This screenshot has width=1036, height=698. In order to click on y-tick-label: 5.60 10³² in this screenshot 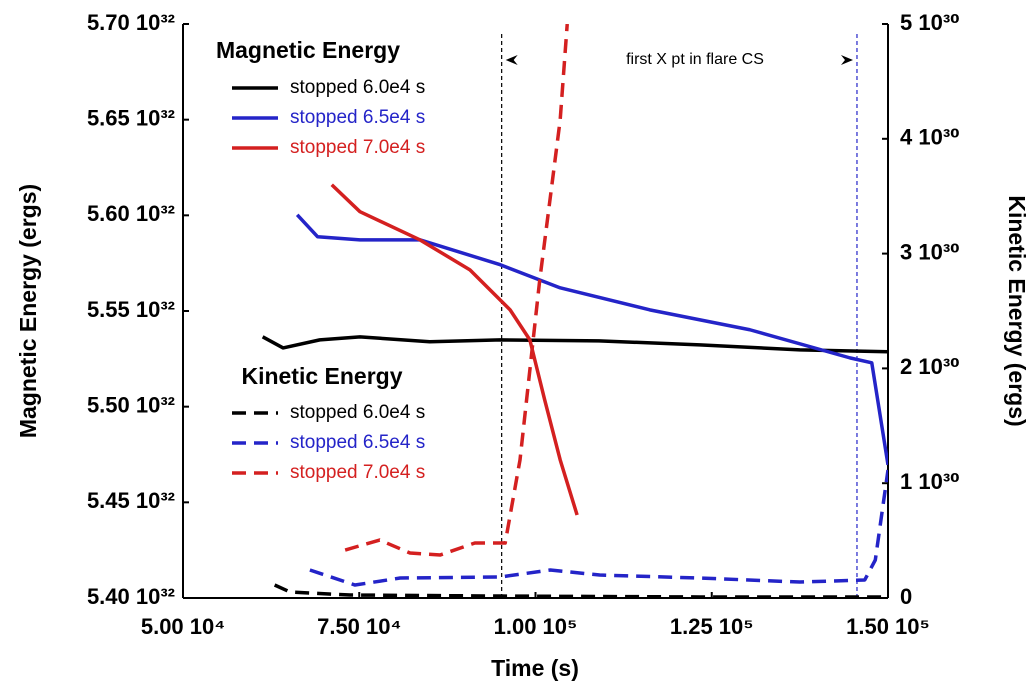, I will do `click(131, 213)`.